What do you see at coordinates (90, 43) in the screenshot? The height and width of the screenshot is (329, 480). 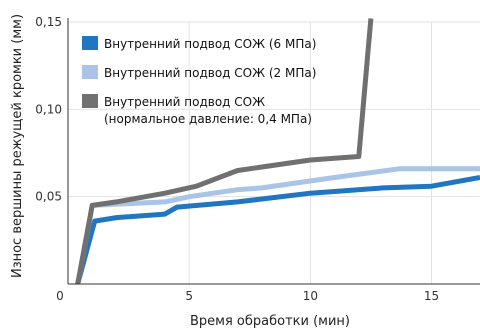 I see `legend-swatch-6mpa` at bounding box center [90, 43].